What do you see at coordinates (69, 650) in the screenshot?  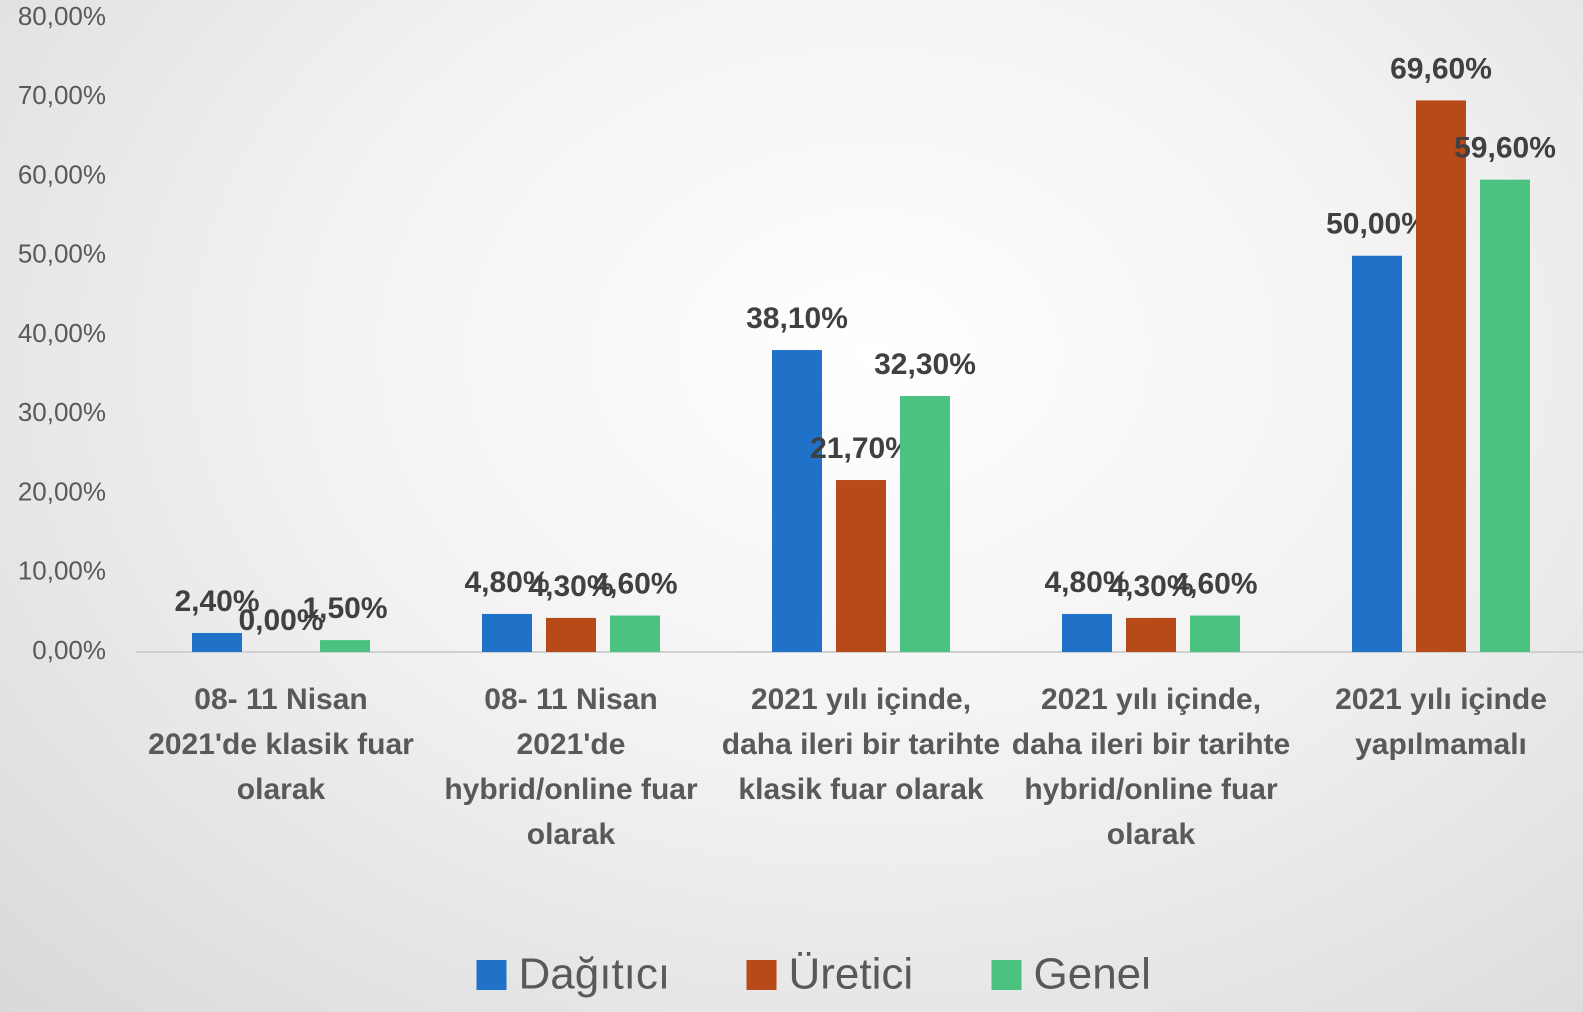 I see `y-tick-label: 0,00%` at bounding box center [69, 650].